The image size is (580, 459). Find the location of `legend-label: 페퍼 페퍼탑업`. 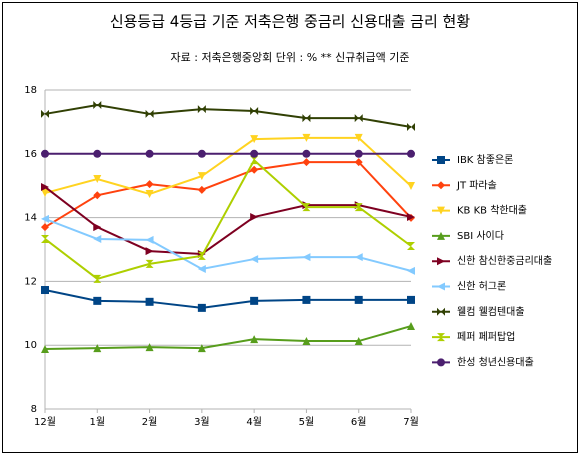

legend-label: 페퍼 페퍼탑업 is located at coordinates (486, 336).